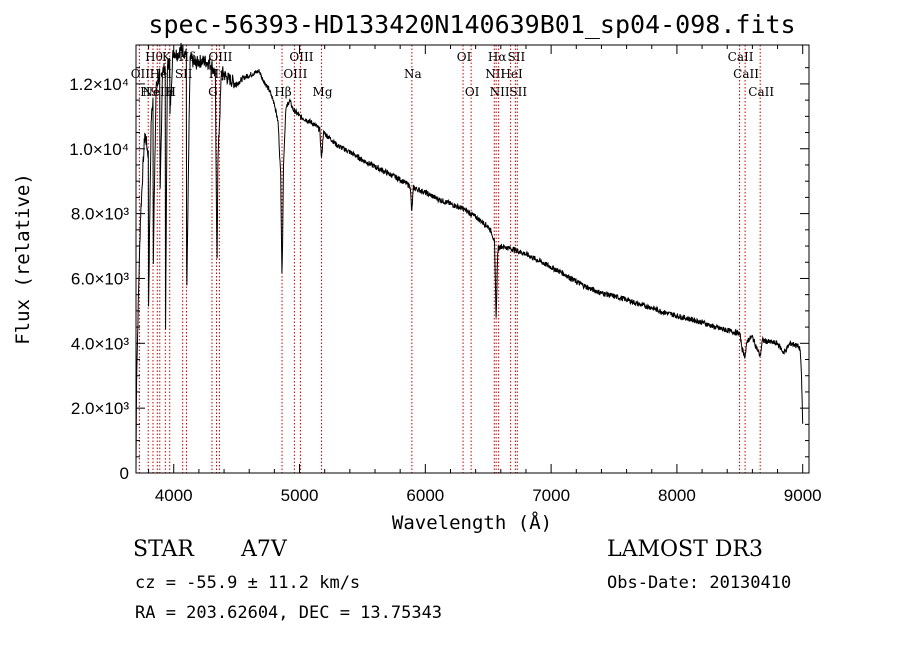  I want to click on x-tick-label: 7000, so click(551, 495).